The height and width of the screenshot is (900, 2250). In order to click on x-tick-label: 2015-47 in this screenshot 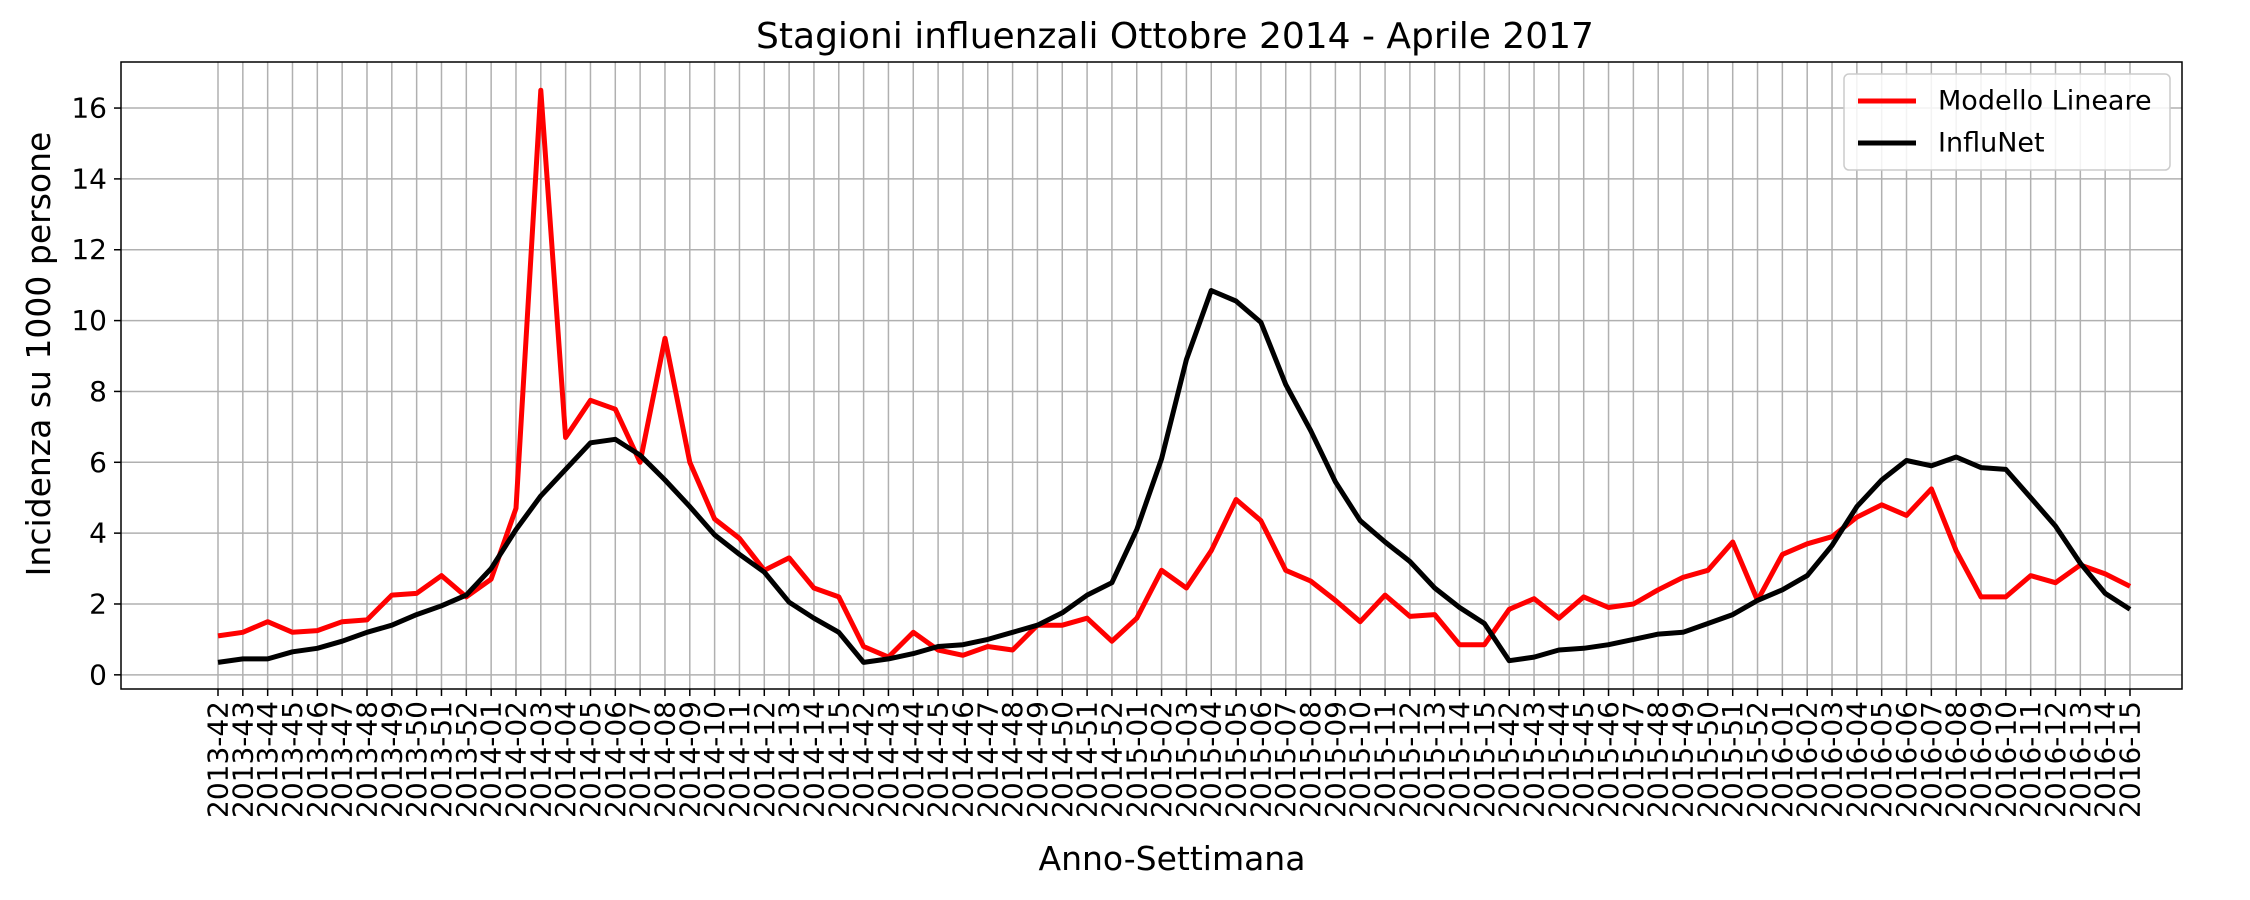, I will do `click(1633, 759)`.